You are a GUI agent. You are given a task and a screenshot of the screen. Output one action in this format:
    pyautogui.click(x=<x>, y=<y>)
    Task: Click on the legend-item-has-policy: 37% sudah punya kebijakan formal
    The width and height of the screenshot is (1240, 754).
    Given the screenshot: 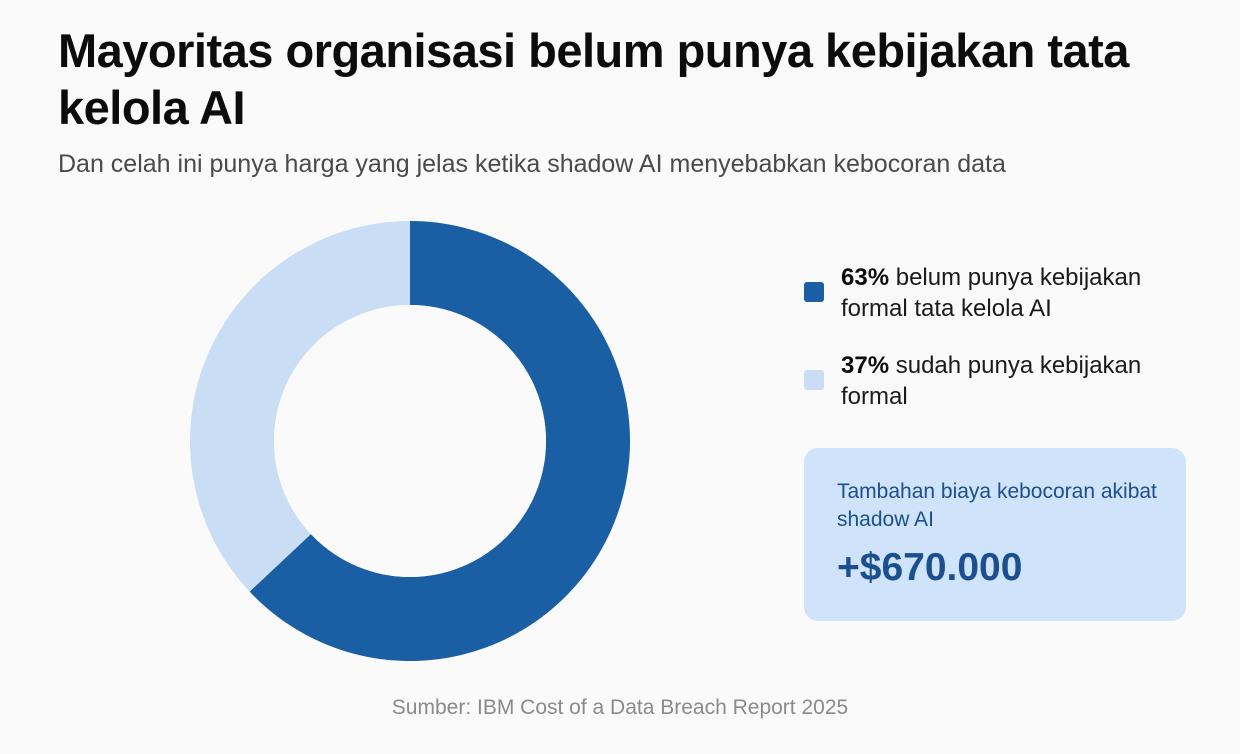 What is the action you would take?
    pyautogui.click(x=1004, y=381)
    